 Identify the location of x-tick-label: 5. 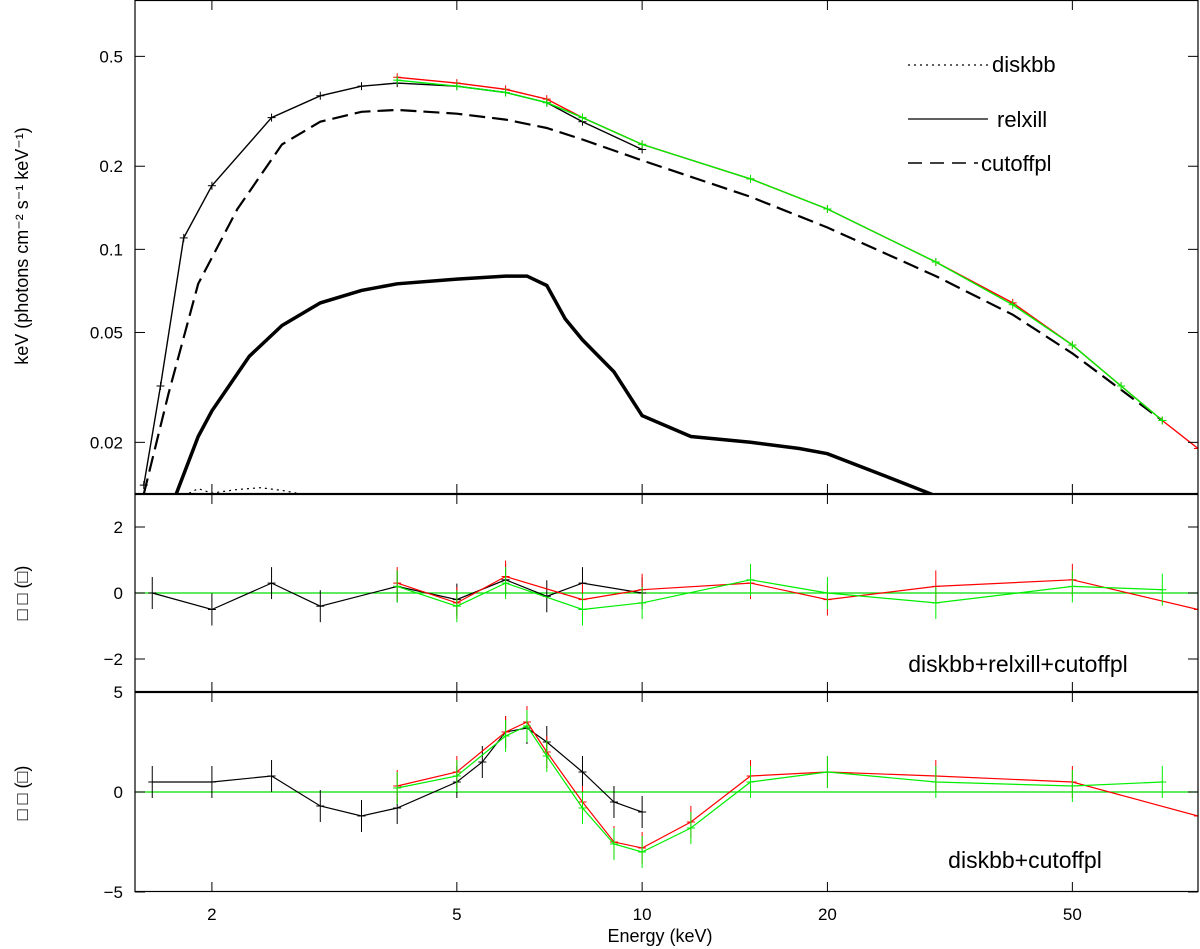
(456, 914).